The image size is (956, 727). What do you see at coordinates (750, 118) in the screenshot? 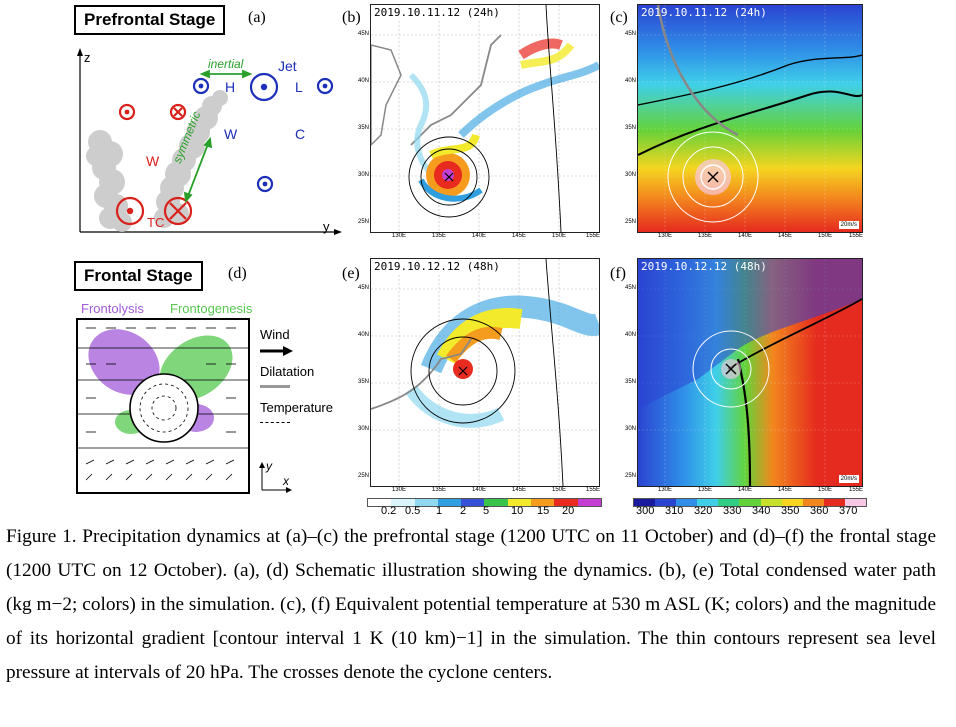
I see `panel-c-map: 2019.10.11.12 (24h) 20m/s` at bounding box center [750, 118].